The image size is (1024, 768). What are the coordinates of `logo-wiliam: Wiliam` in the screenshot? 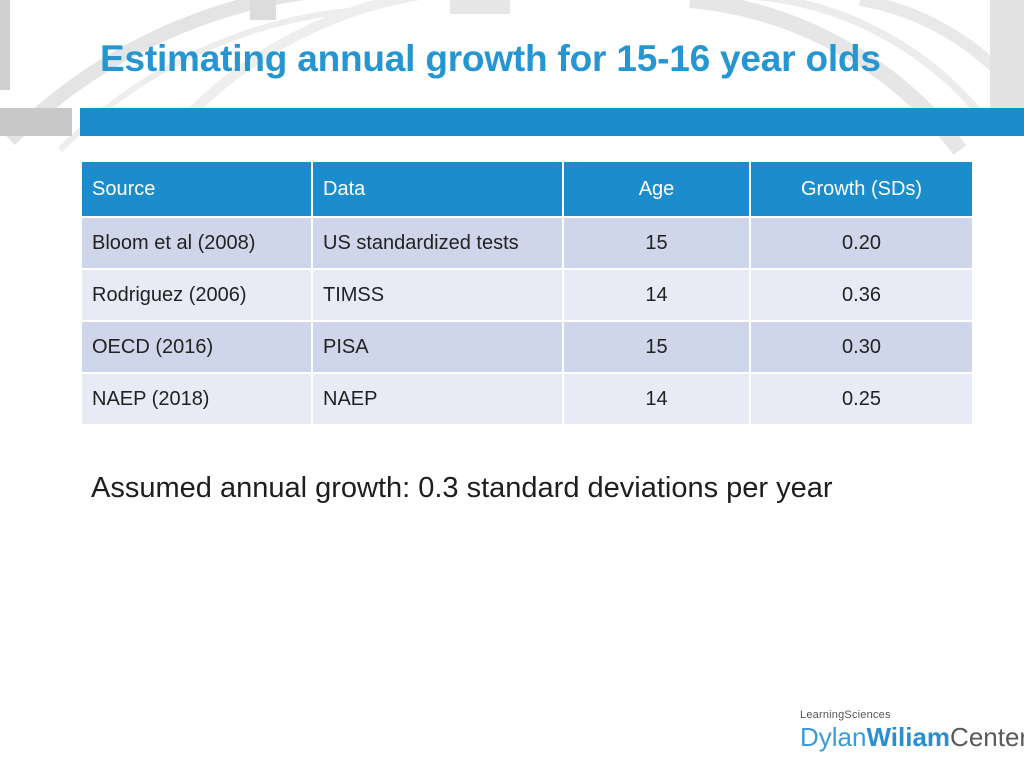 It's located at (908, 737).